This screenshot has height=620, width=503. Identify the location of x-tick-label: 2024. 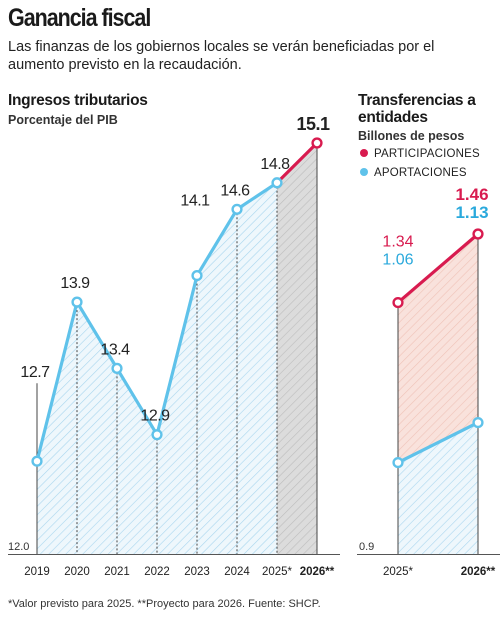
(237, 572).